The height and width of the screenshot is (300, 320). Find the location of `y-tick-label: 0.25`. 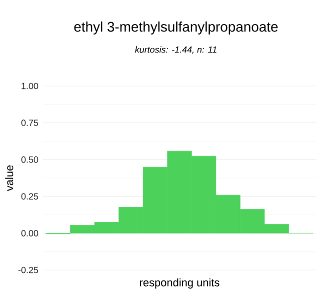

y-tick-label: 0.25 is located at coordinates (29, 196).